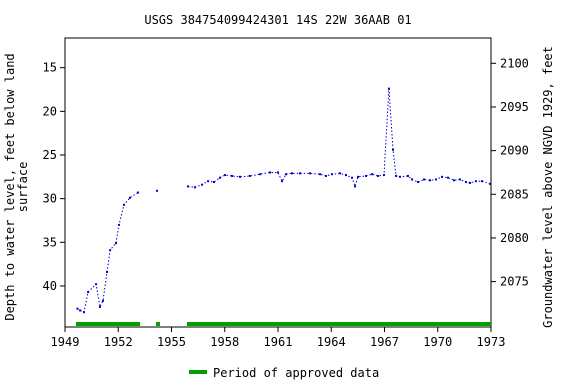 The image size is (576, 388). I want to click on y-tick-label: 35, so click(50, 242).